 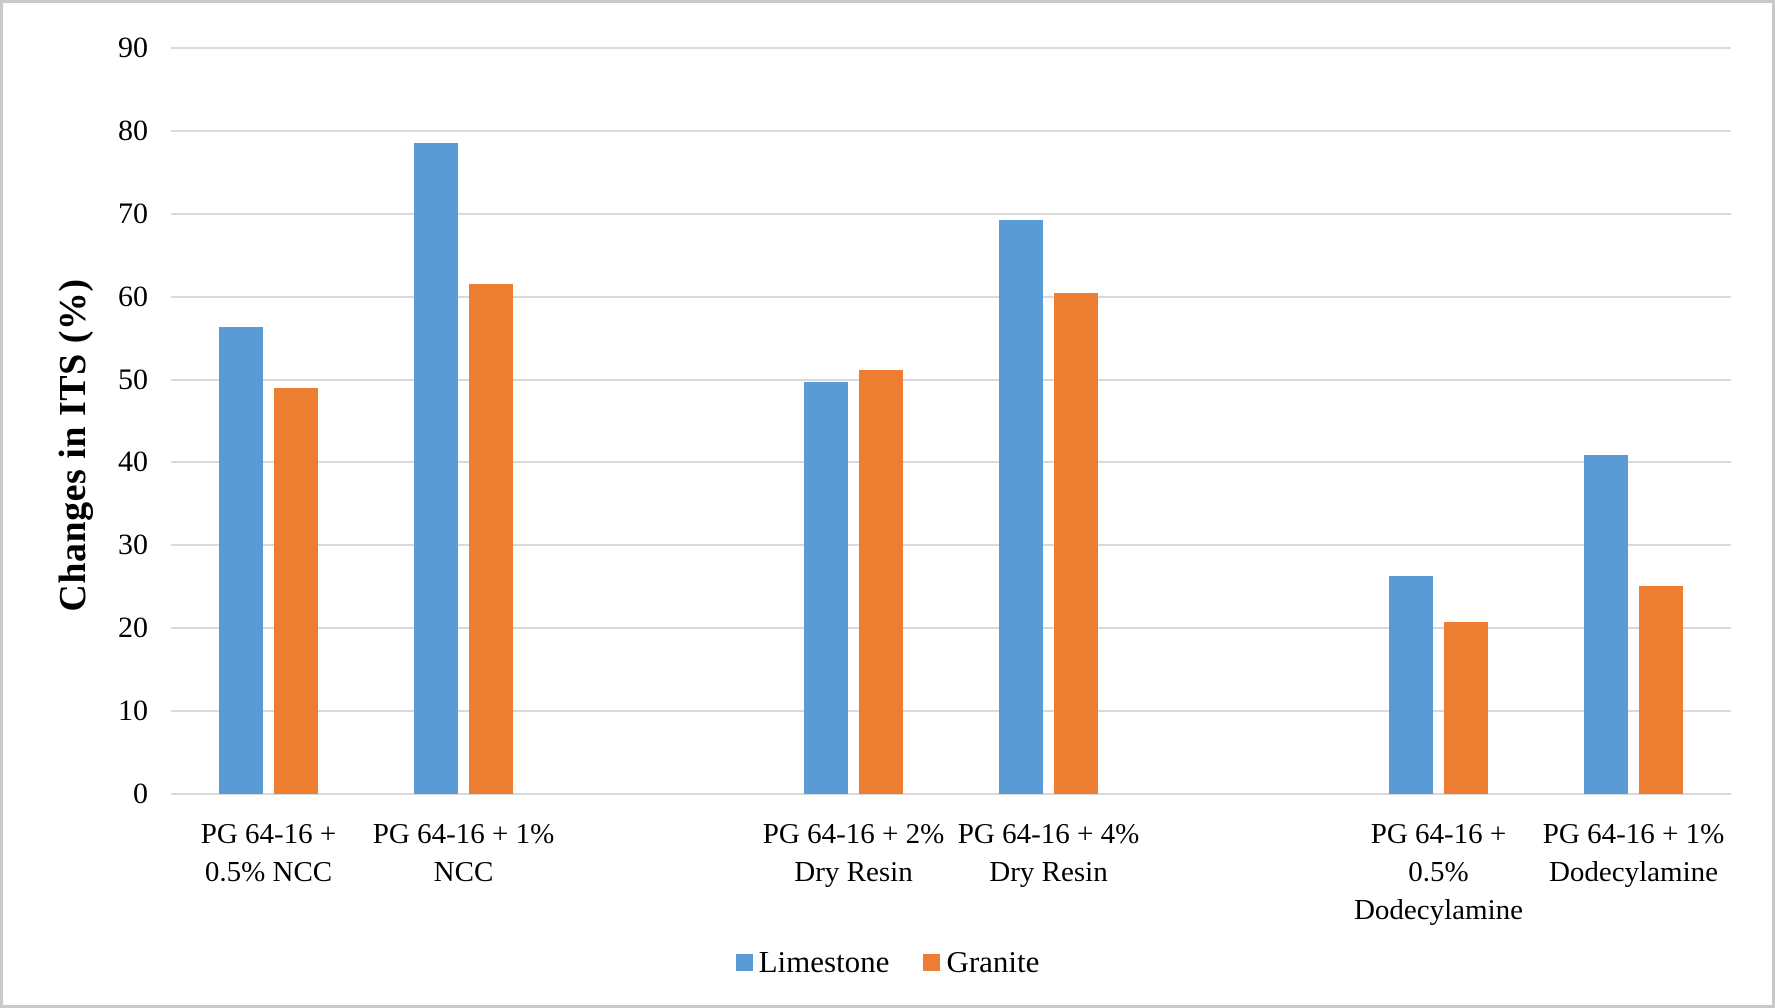 I want to click on legend-item-limestone: Limestone, so click(x=812, y=962).